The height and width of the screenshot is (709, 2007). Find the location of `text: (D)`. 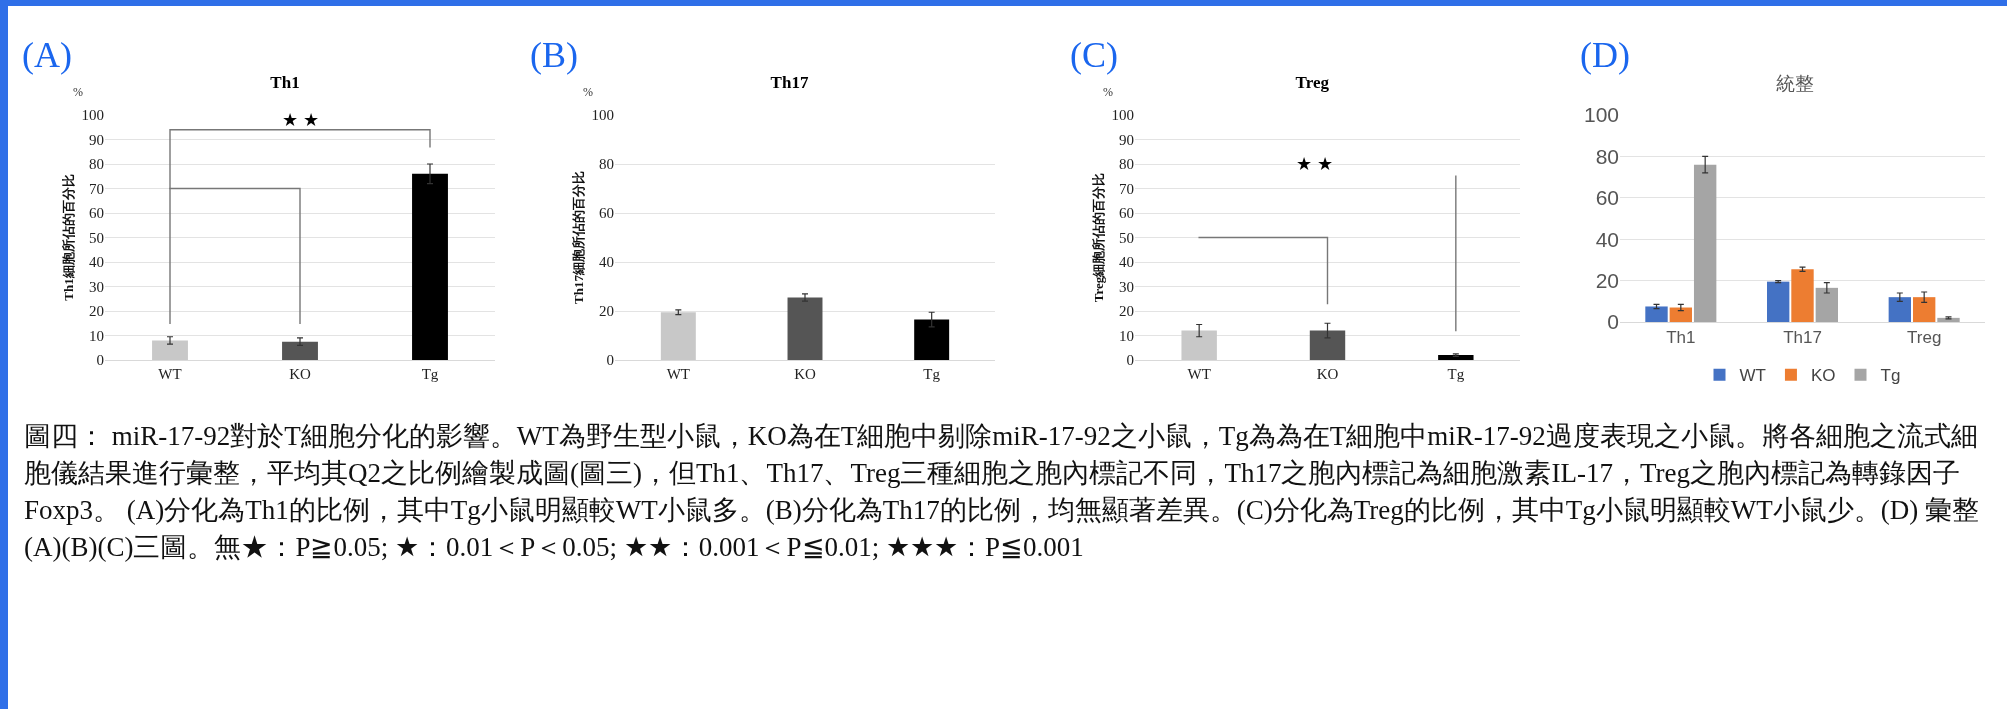

text: (D) is located at coordinates (1605, 55).